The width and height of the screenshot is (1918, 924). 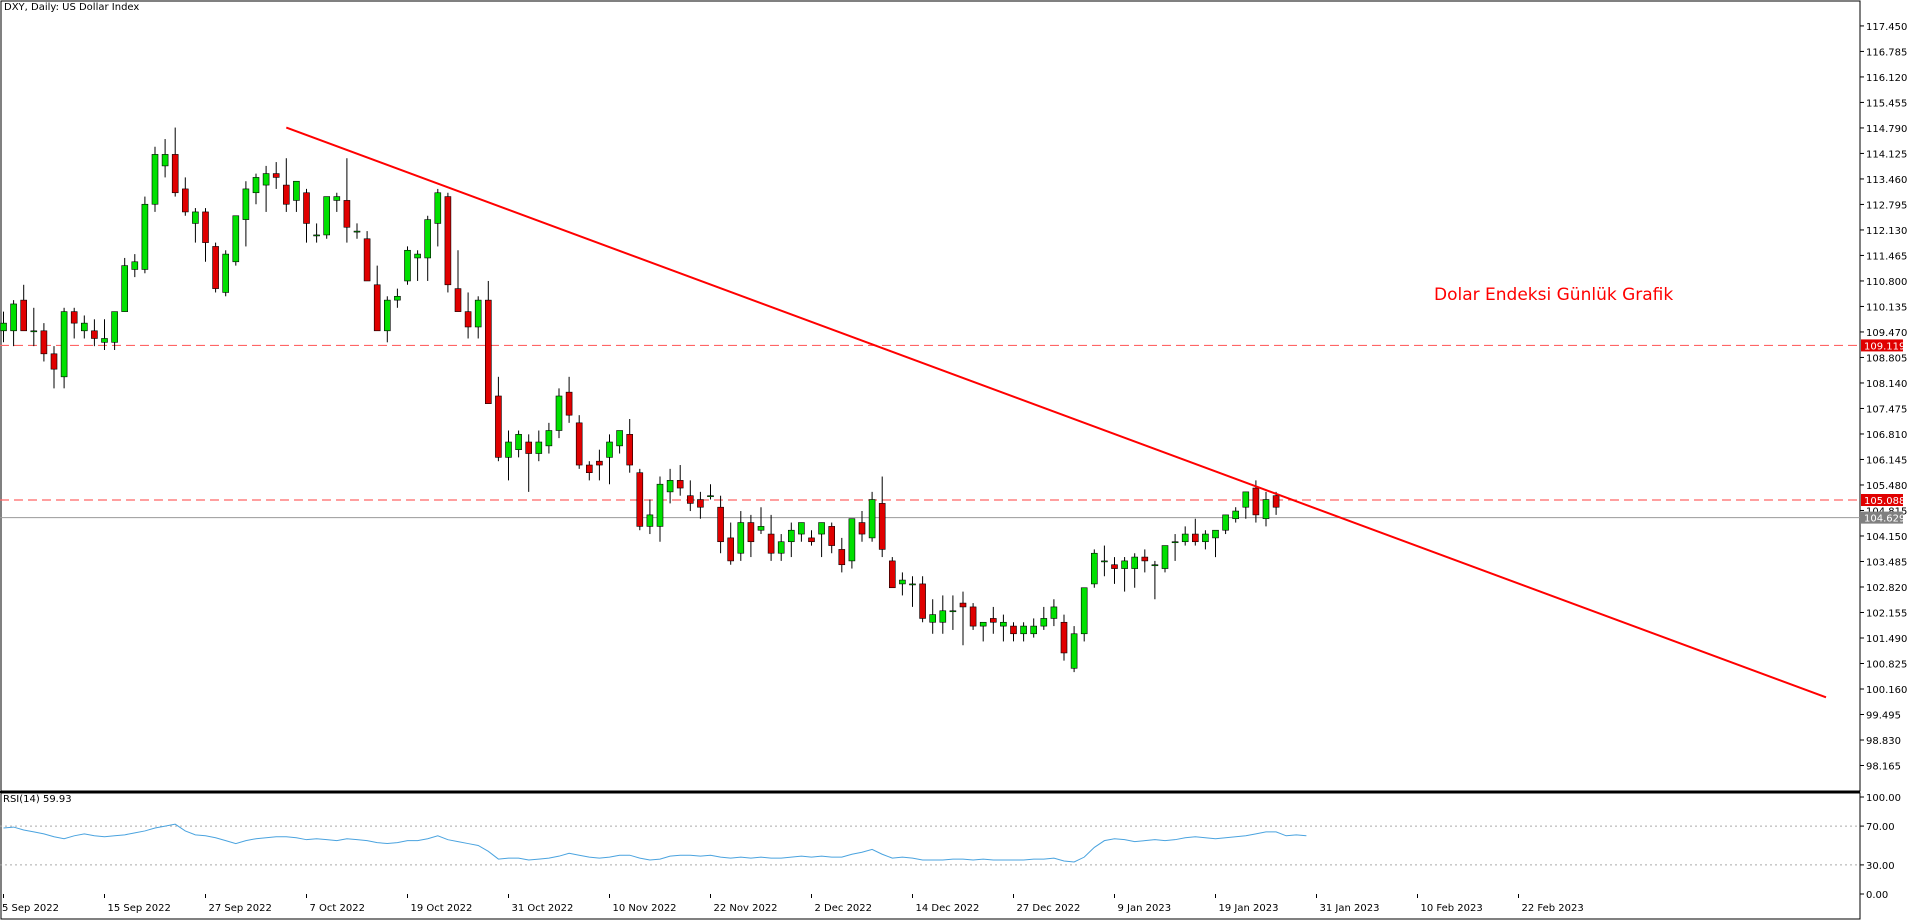 I want to click on level-price-label: 105.088, so click(x=1884, y=501).